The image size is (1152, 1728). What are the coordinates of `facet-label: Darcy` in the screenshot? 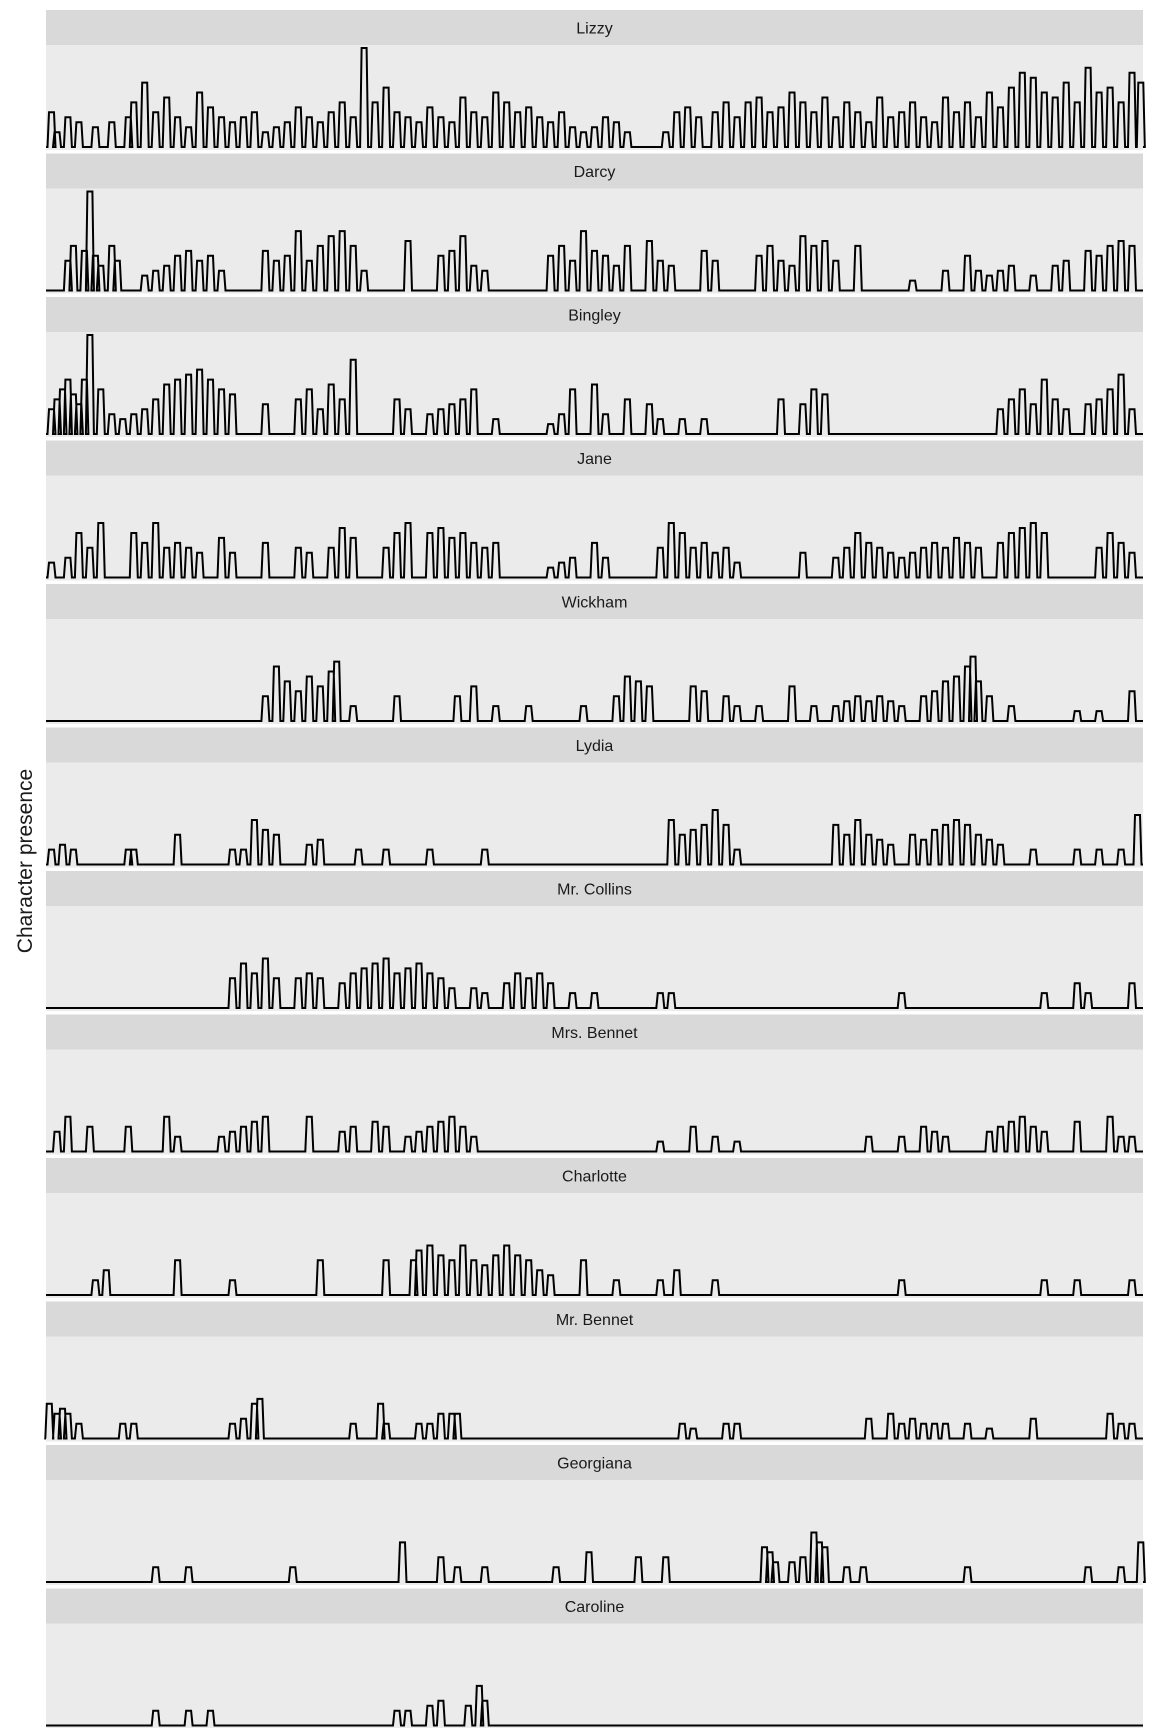 It's located at (595, 172).